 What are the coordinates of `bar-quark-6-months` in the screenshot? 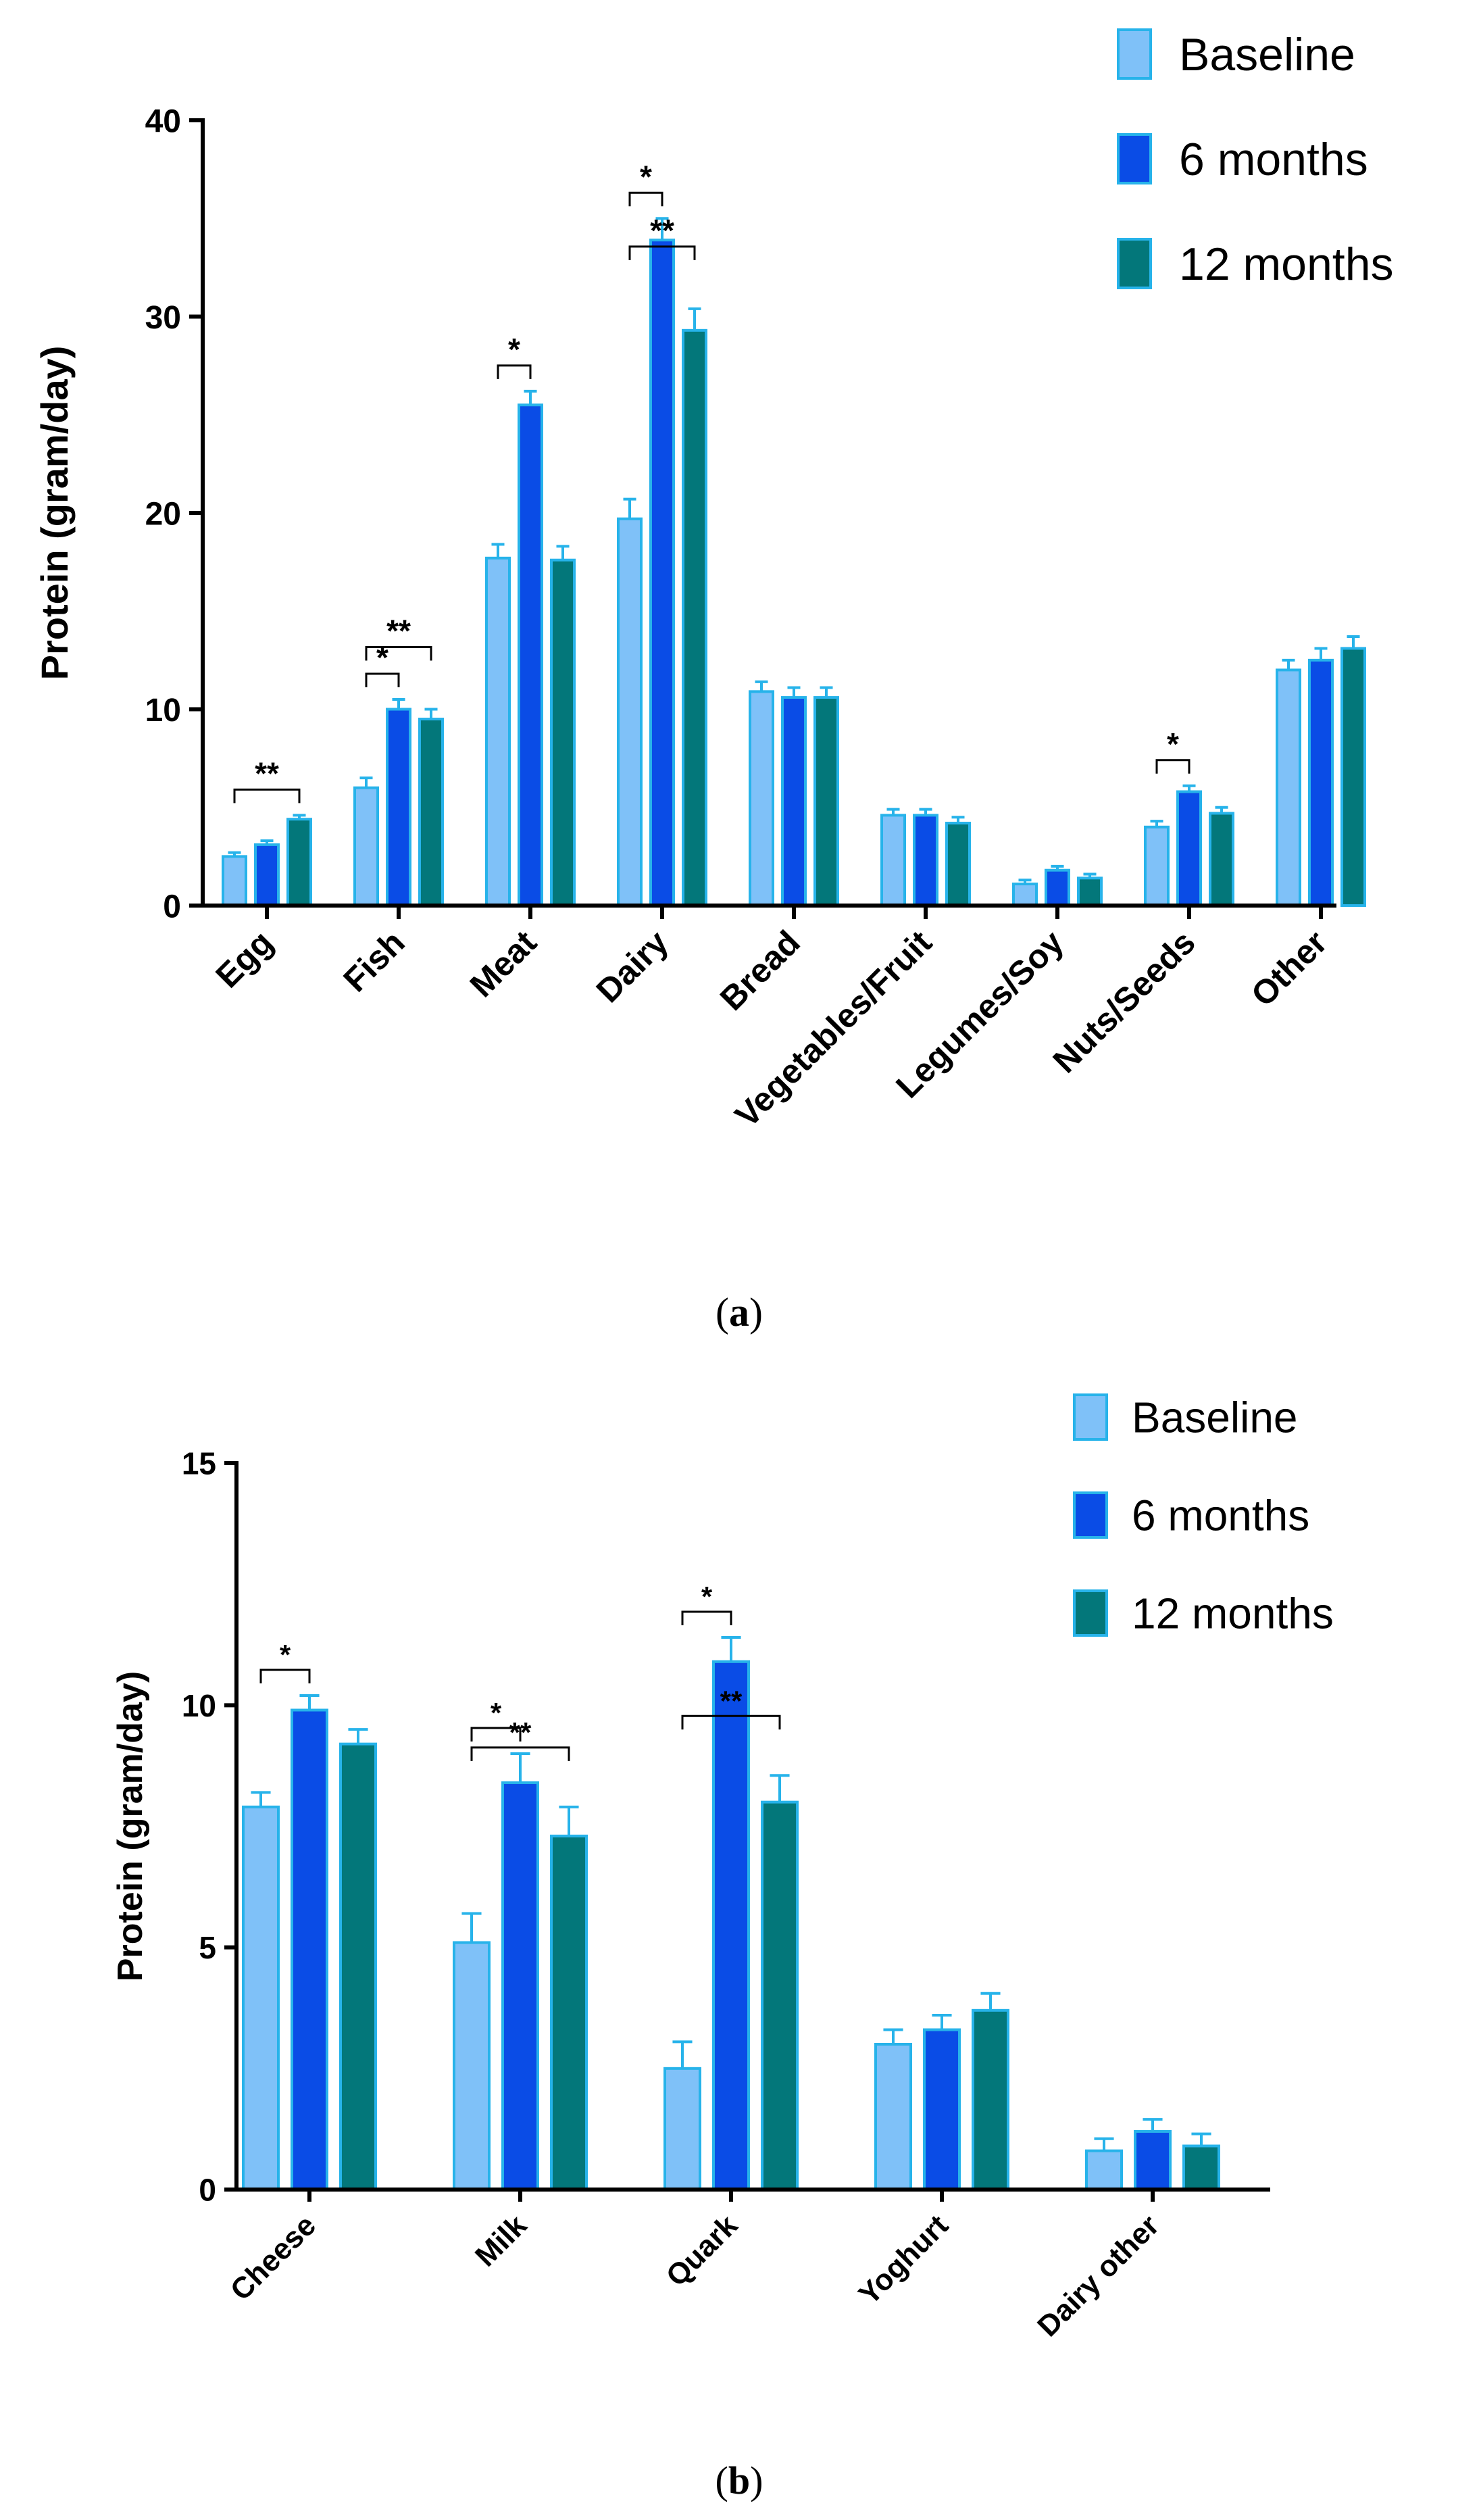 It's located at (731, 1926).